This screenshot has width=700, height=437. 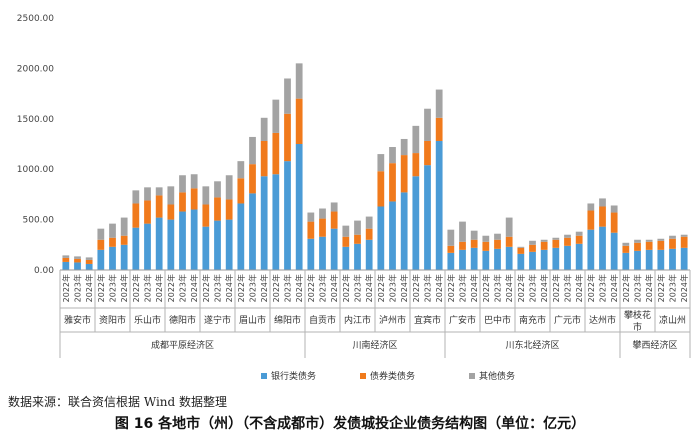 I want to click on city-label: 泸州市, so click(x=392, y=320).